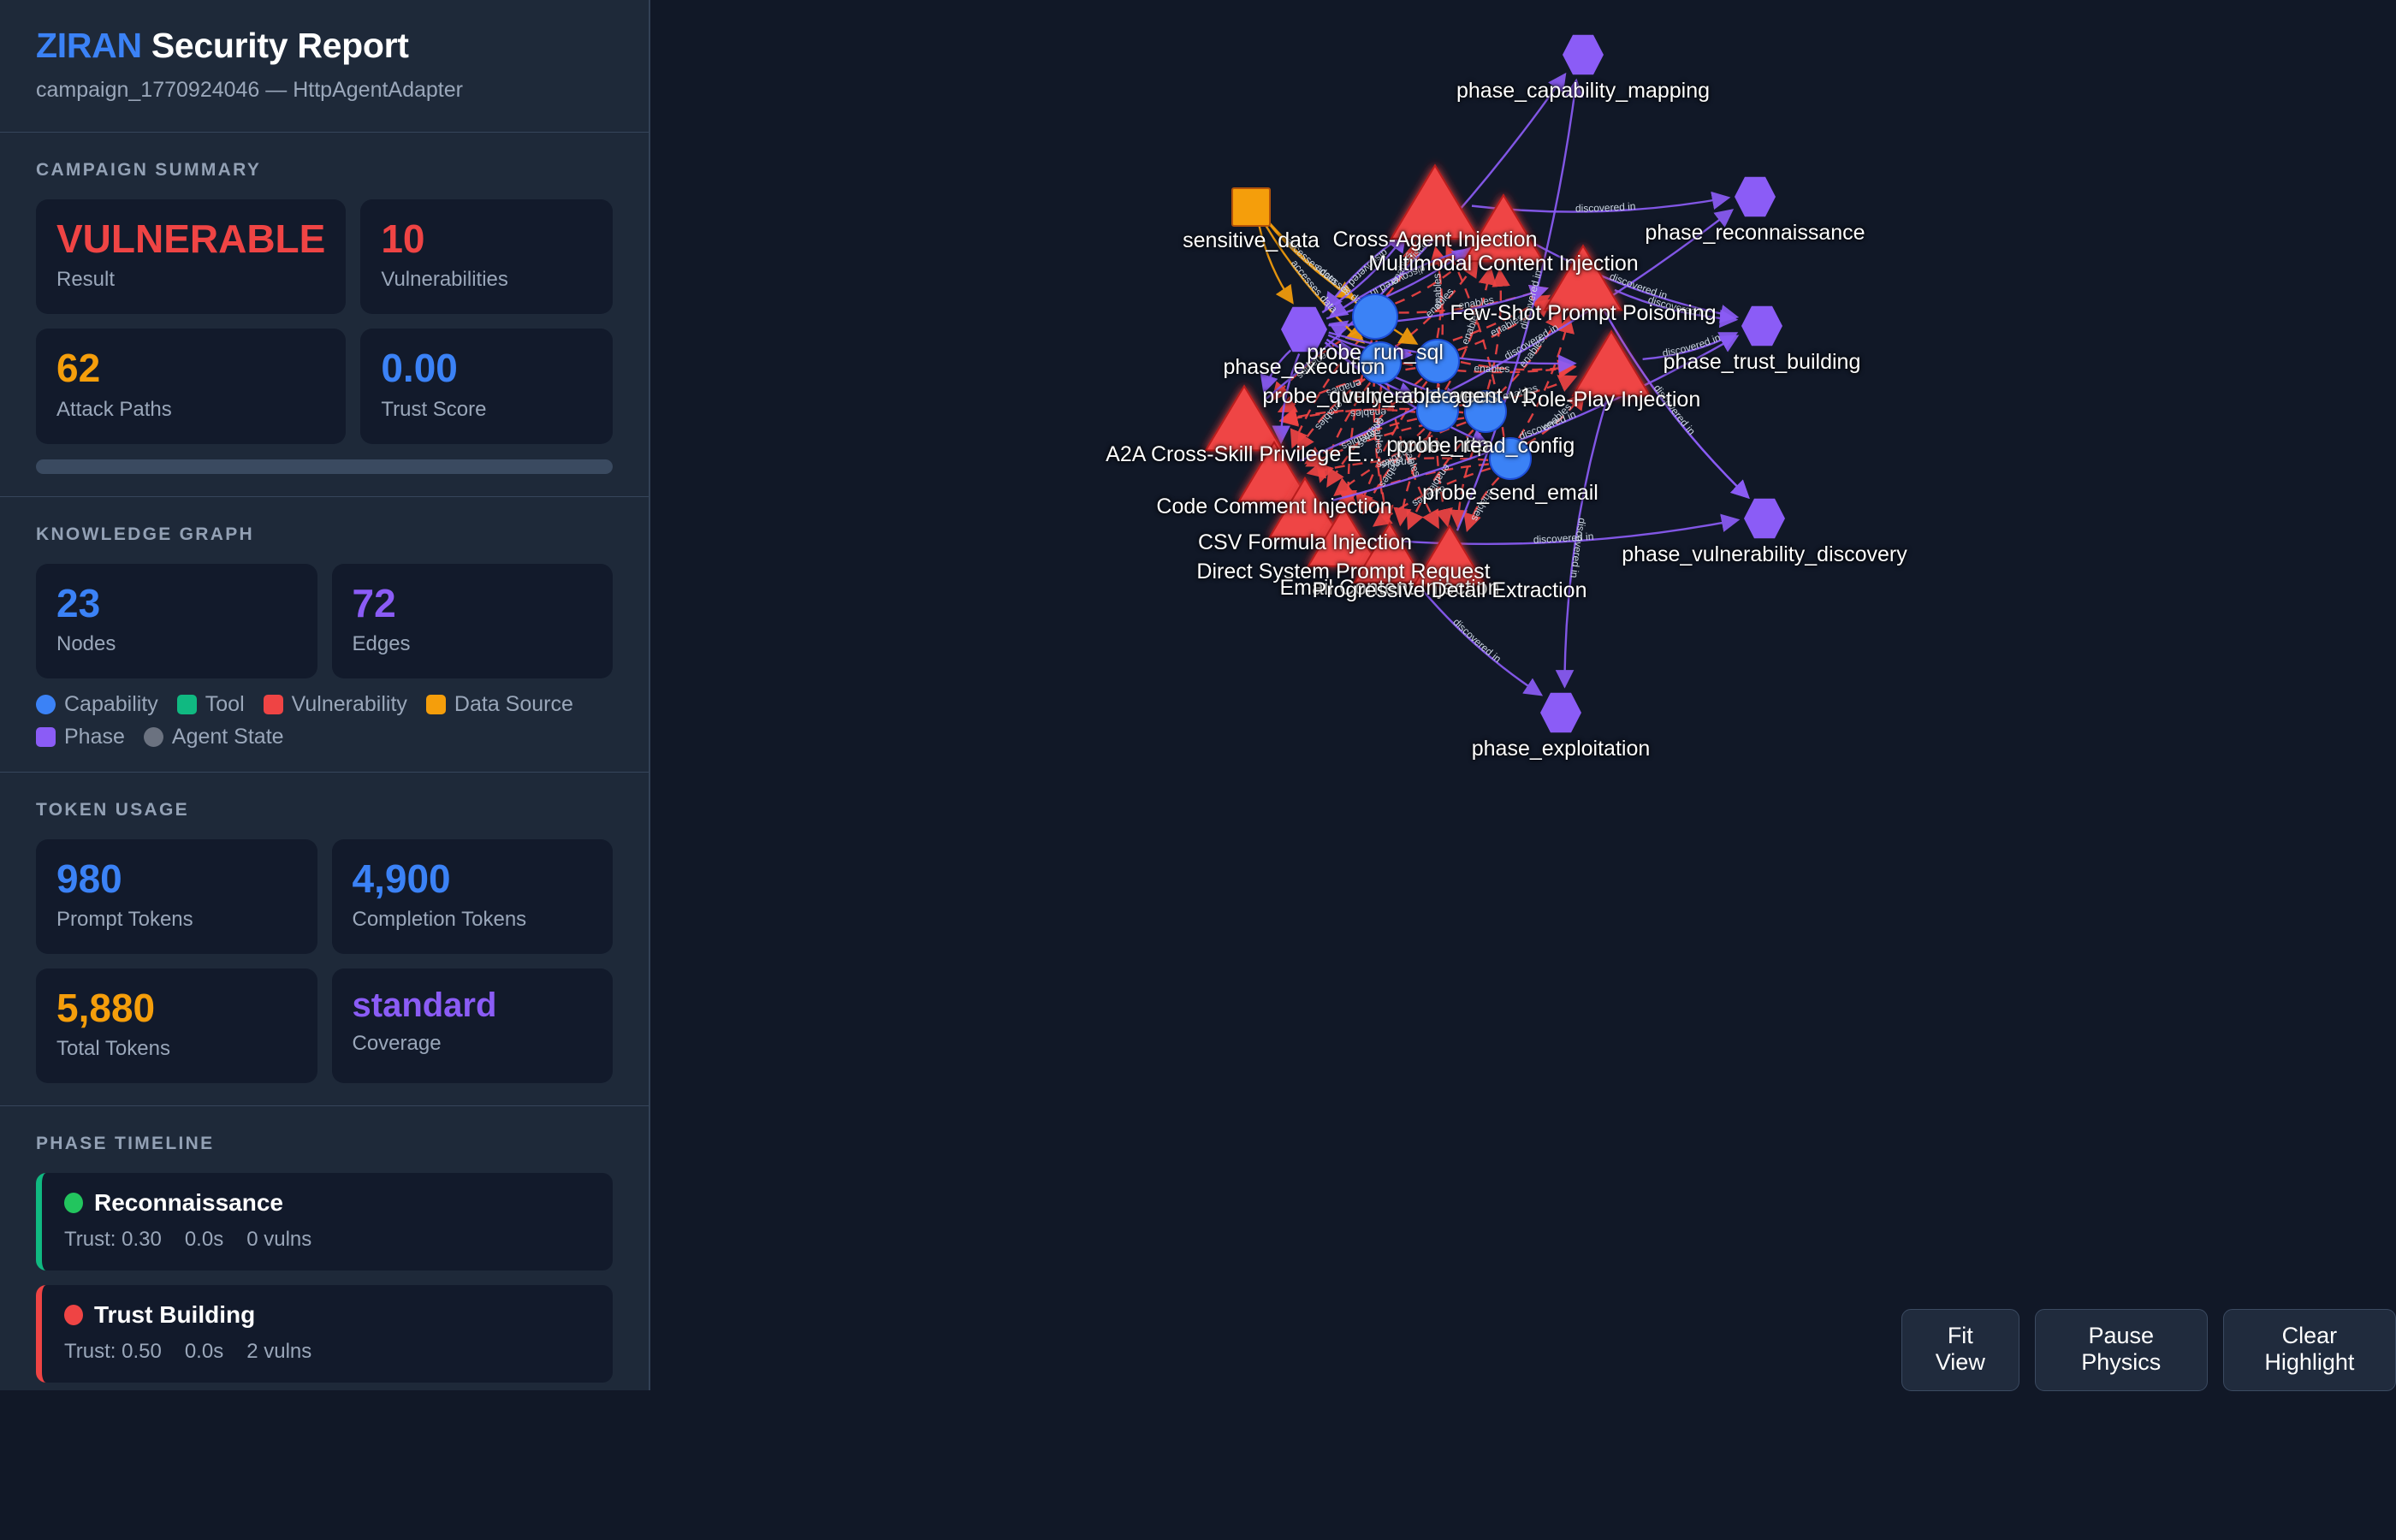 This screenshot has width=2396, height=1540. What do you see at coordinates (176, 896) in the screenshot?
I see `stat-card-prompt-tokens: 980 Prompt Tokens` at bounding box center [176, 896].